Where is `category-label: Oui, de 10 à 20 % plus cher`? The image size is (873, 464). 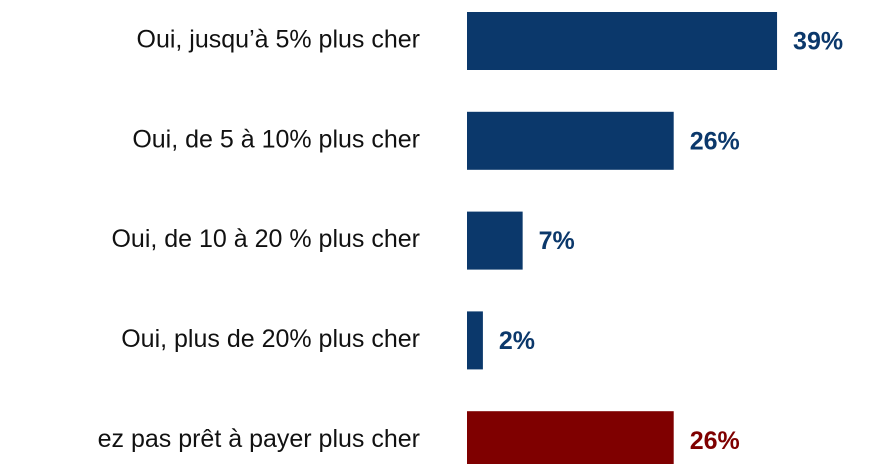 category-label: Oui, de 10 à 20 % plus cher is located at coordinates (265, 239).